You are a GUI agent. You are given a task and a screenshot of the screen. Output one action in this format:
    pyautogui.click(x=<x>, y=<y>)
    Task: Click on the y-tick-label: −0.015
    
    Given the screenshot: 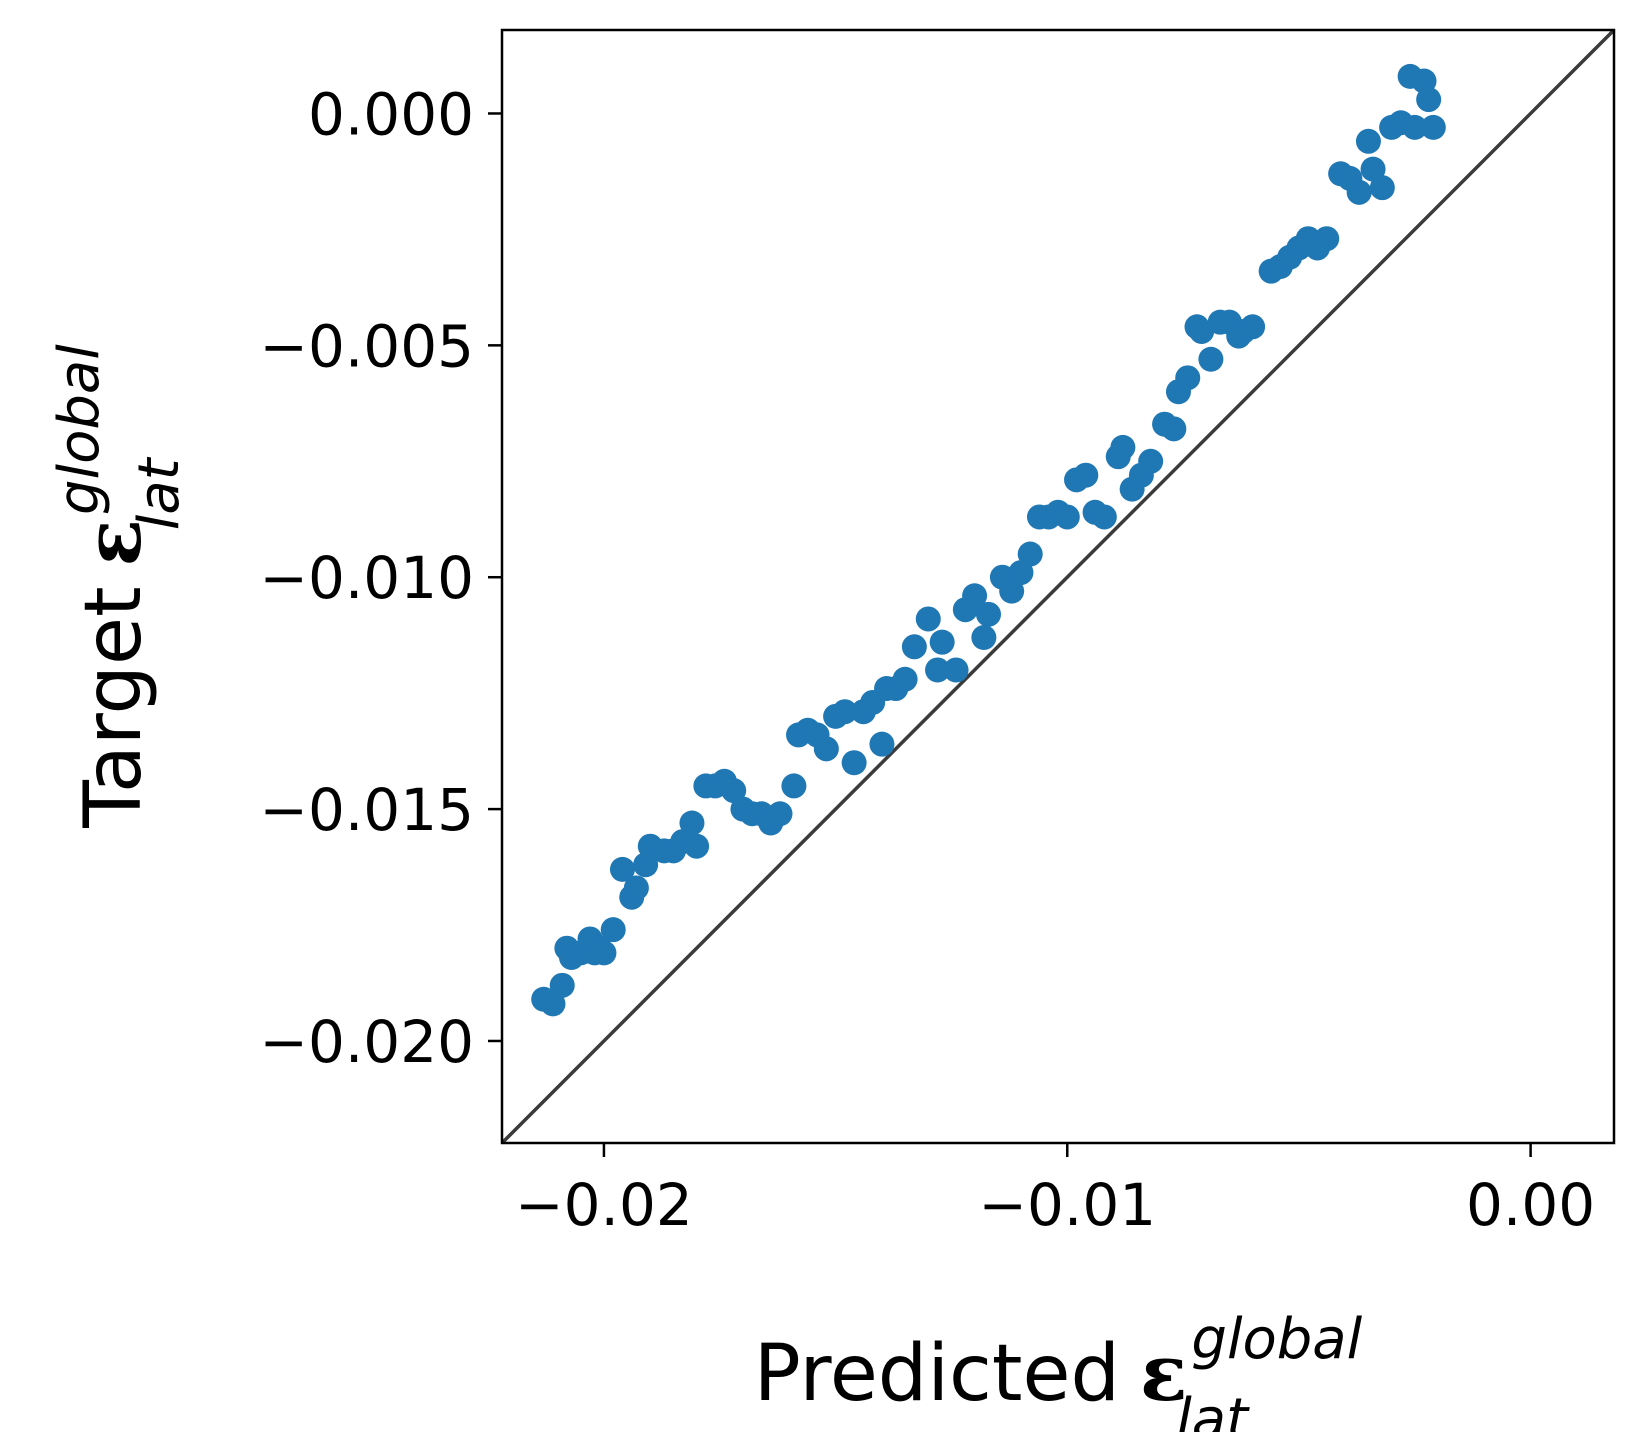 What is the action you would take?
    pyautogui.click(x=366, y=810)
    